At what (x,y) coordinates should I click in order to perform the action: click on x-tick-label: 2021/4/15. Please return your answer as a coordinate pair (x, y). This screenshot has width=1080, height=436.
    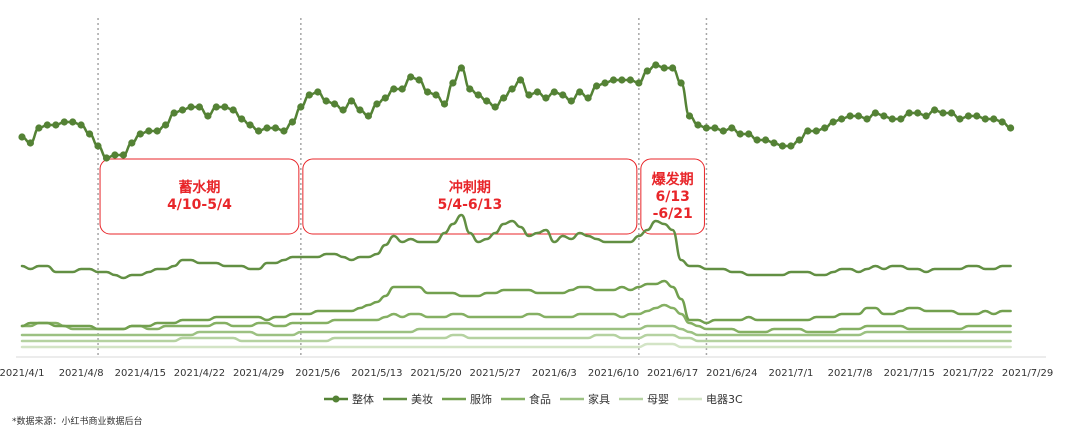
    Looking at the image, I should click on (140, 373).